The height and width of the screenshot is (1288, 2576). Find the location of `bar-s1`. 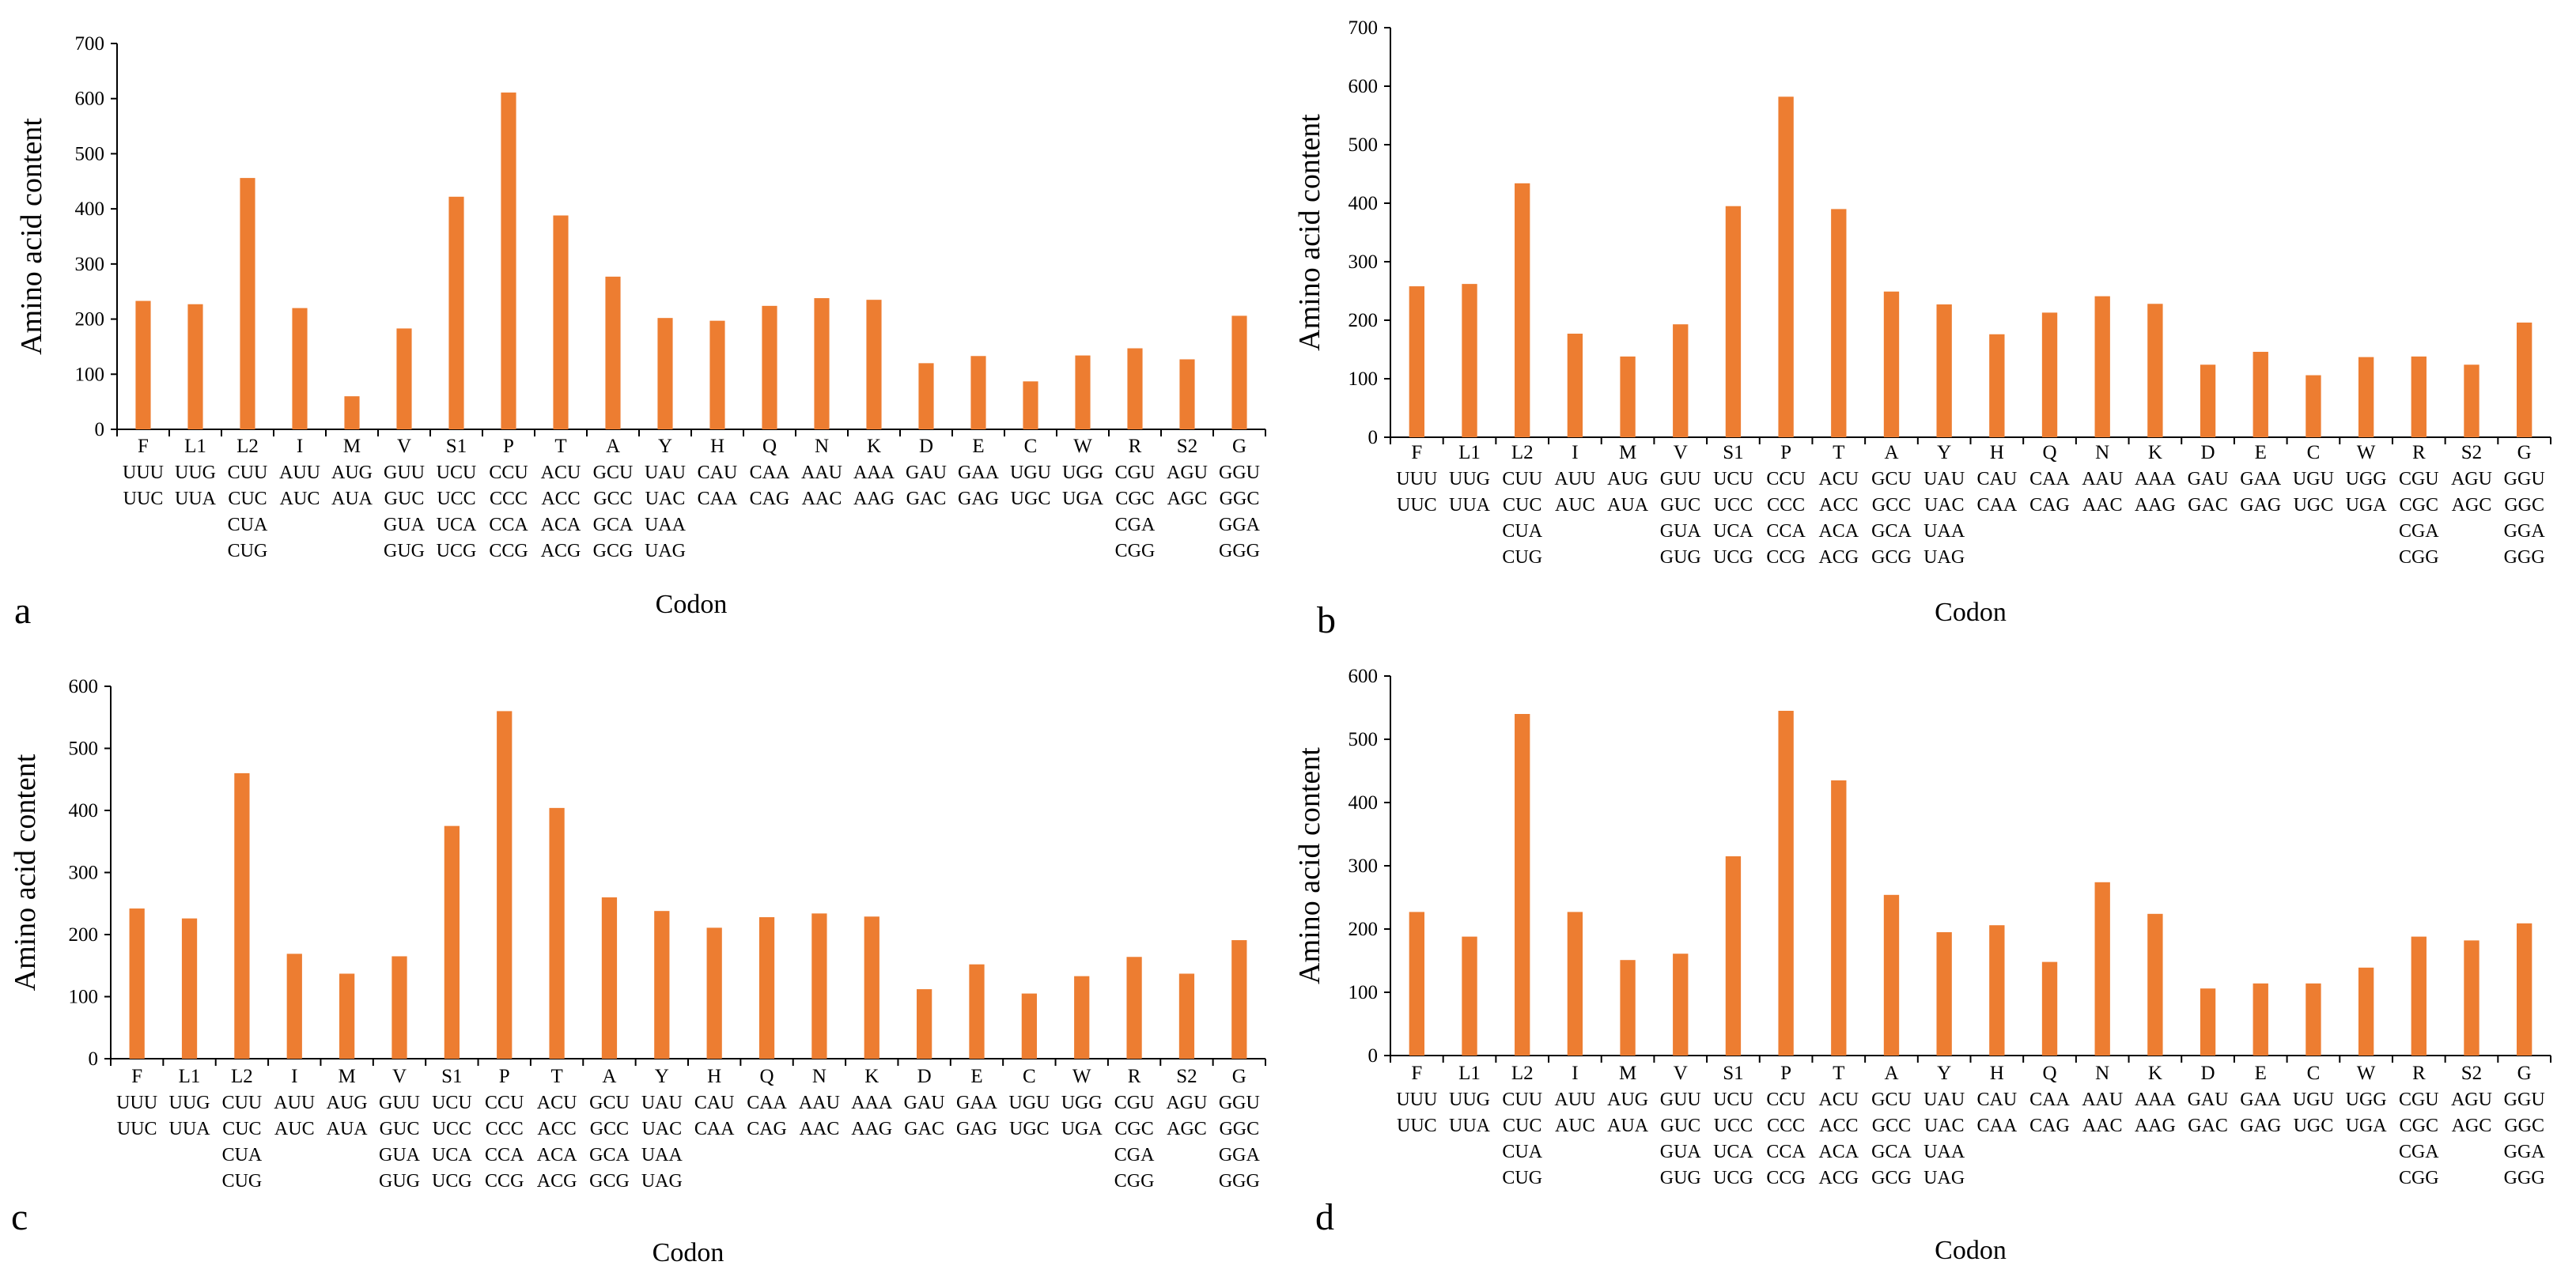

bar-s1 is located at coordinates (456, 312).